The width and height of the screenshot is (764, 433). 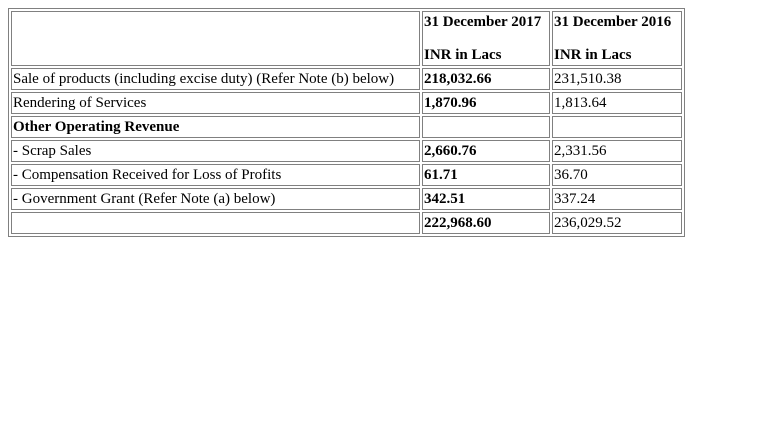 What do you see at coordinates (215, 223) in the screenshot?
I see `row-label` at bounding box center [215, 223].